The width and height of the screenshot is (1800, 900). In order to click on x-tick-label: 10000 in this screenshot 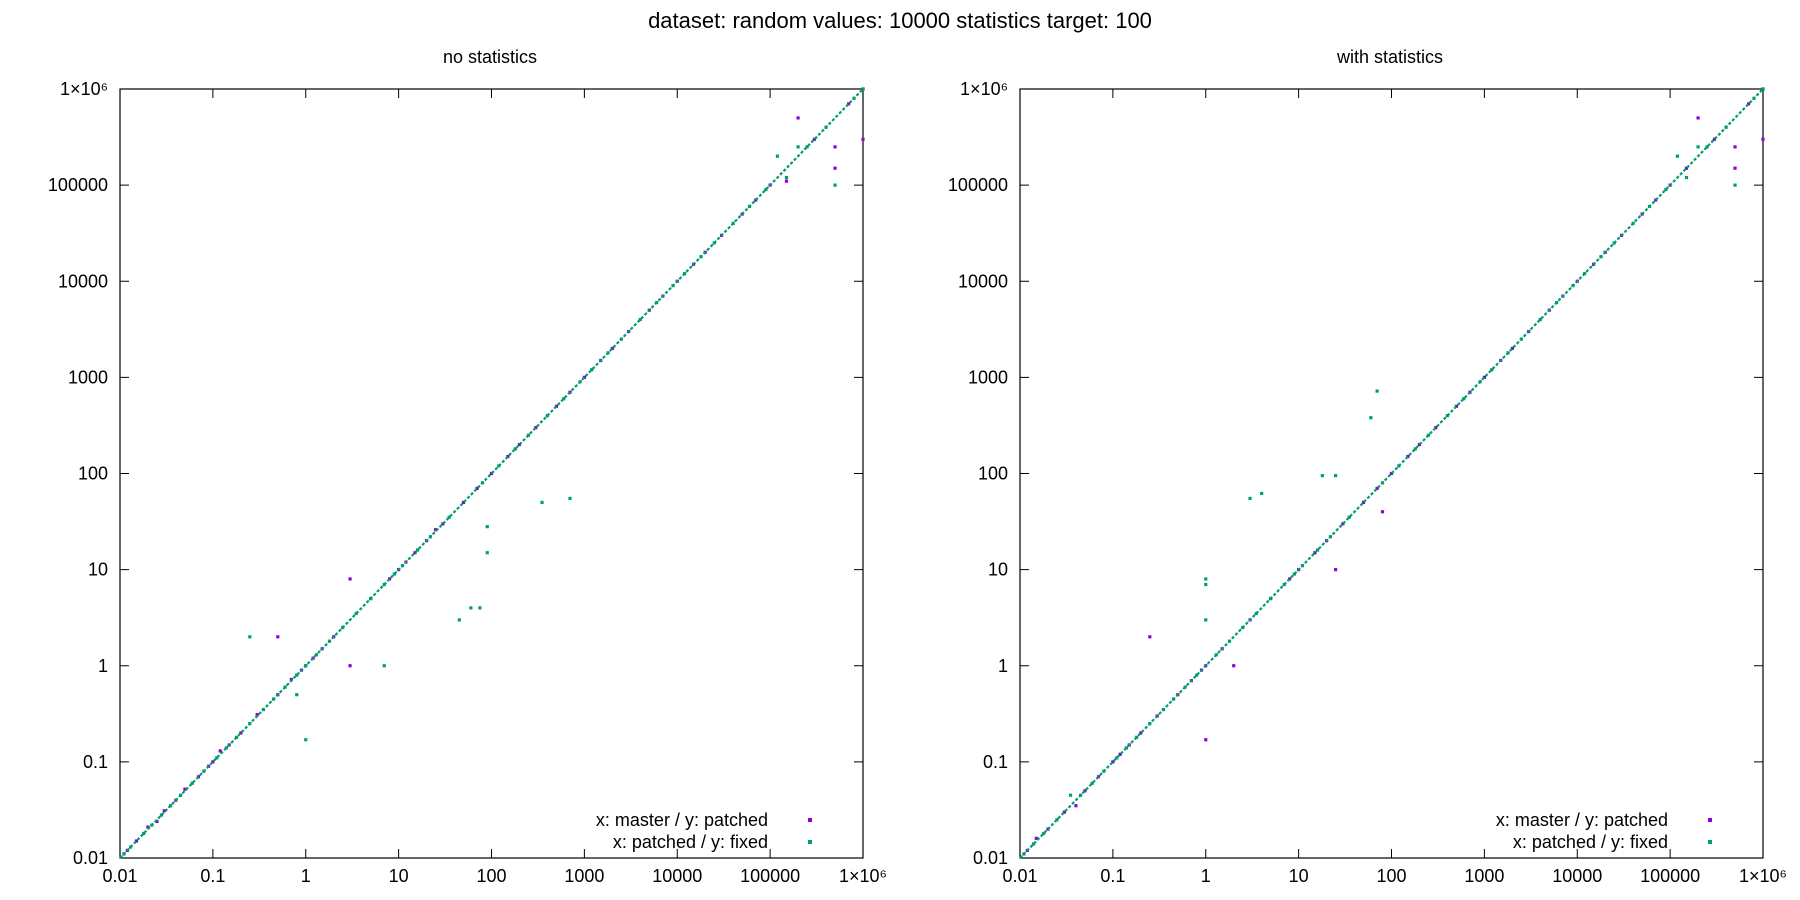, I will do `click(1577, 876)`.